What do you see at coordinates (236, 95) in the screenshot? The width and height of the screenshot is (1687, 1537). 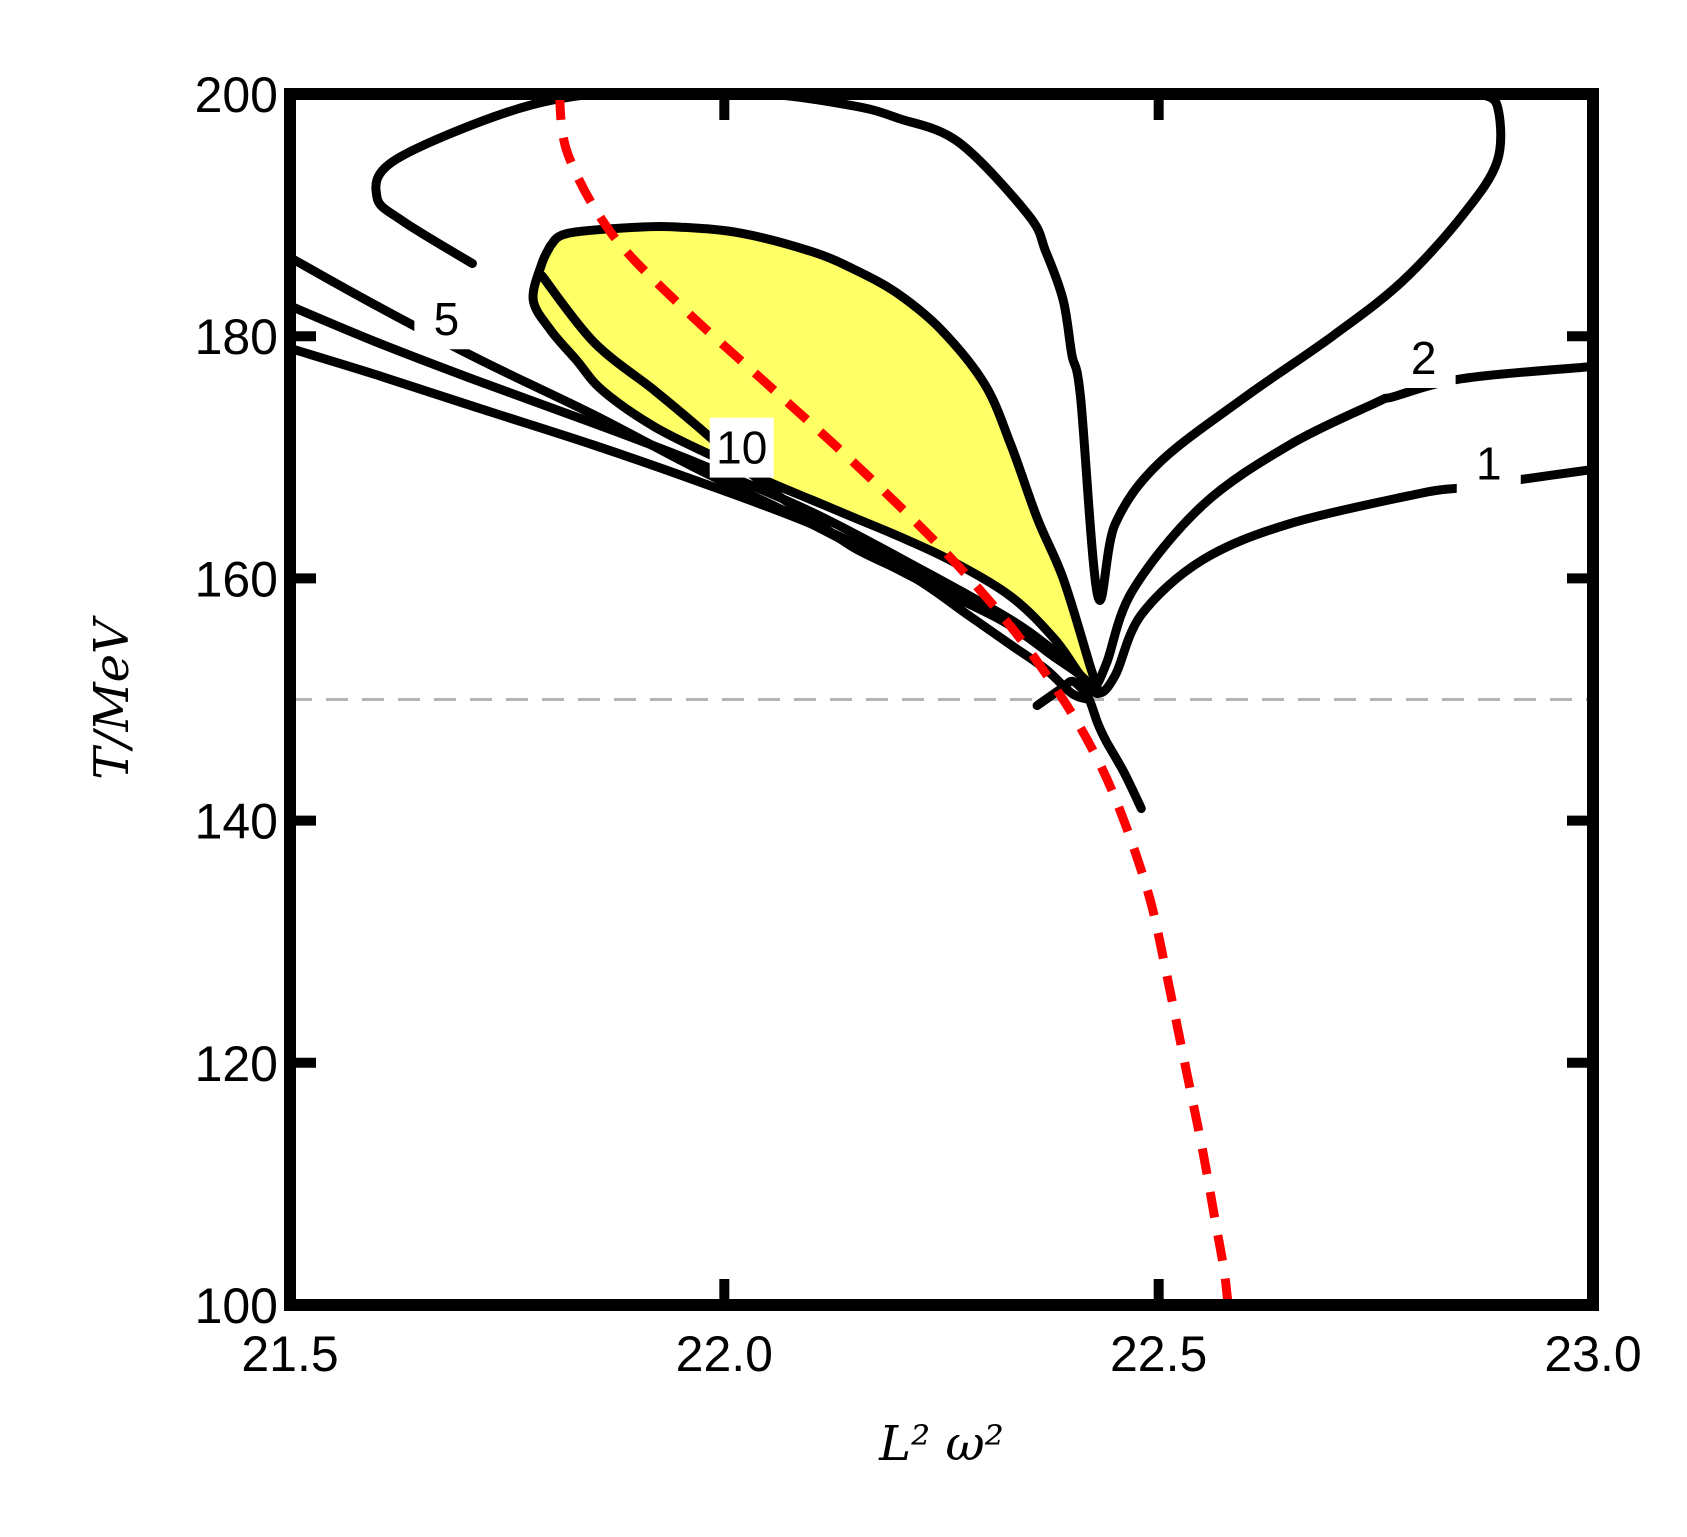 I see `y-tick-label: 200` at bounding box center [236, 95].